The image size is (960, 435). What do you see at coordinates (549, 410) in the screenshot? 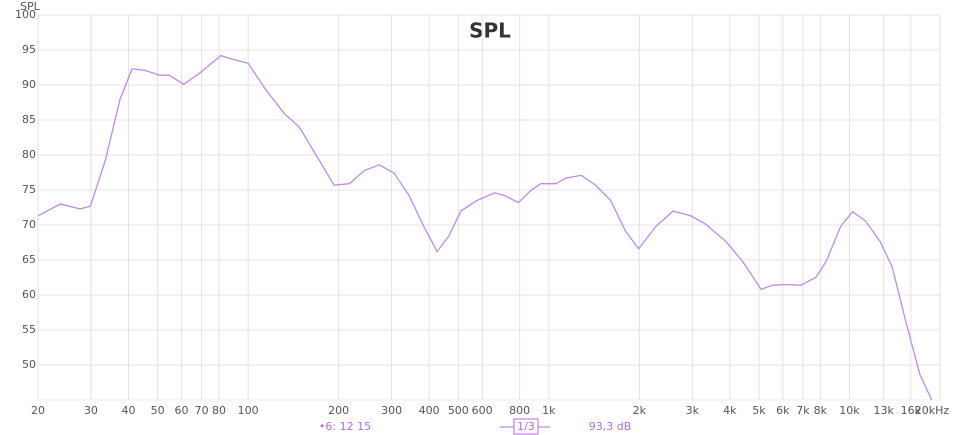
I see `x-tick-label: 1k` at bounding box center [549, 410].